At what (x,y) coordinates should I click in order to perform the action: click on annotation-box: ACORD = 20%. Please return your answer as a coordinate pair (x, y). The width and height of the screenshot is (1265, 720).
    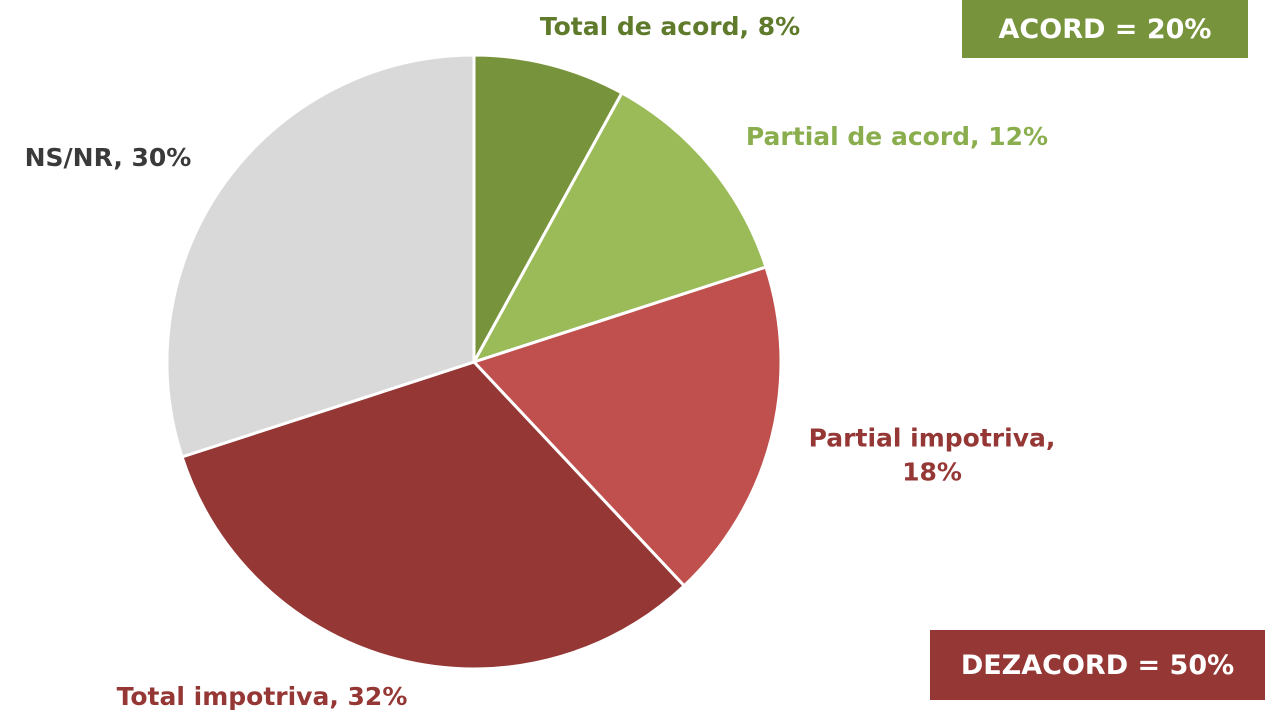
    Looking at the image, I should click on (1105, 29).